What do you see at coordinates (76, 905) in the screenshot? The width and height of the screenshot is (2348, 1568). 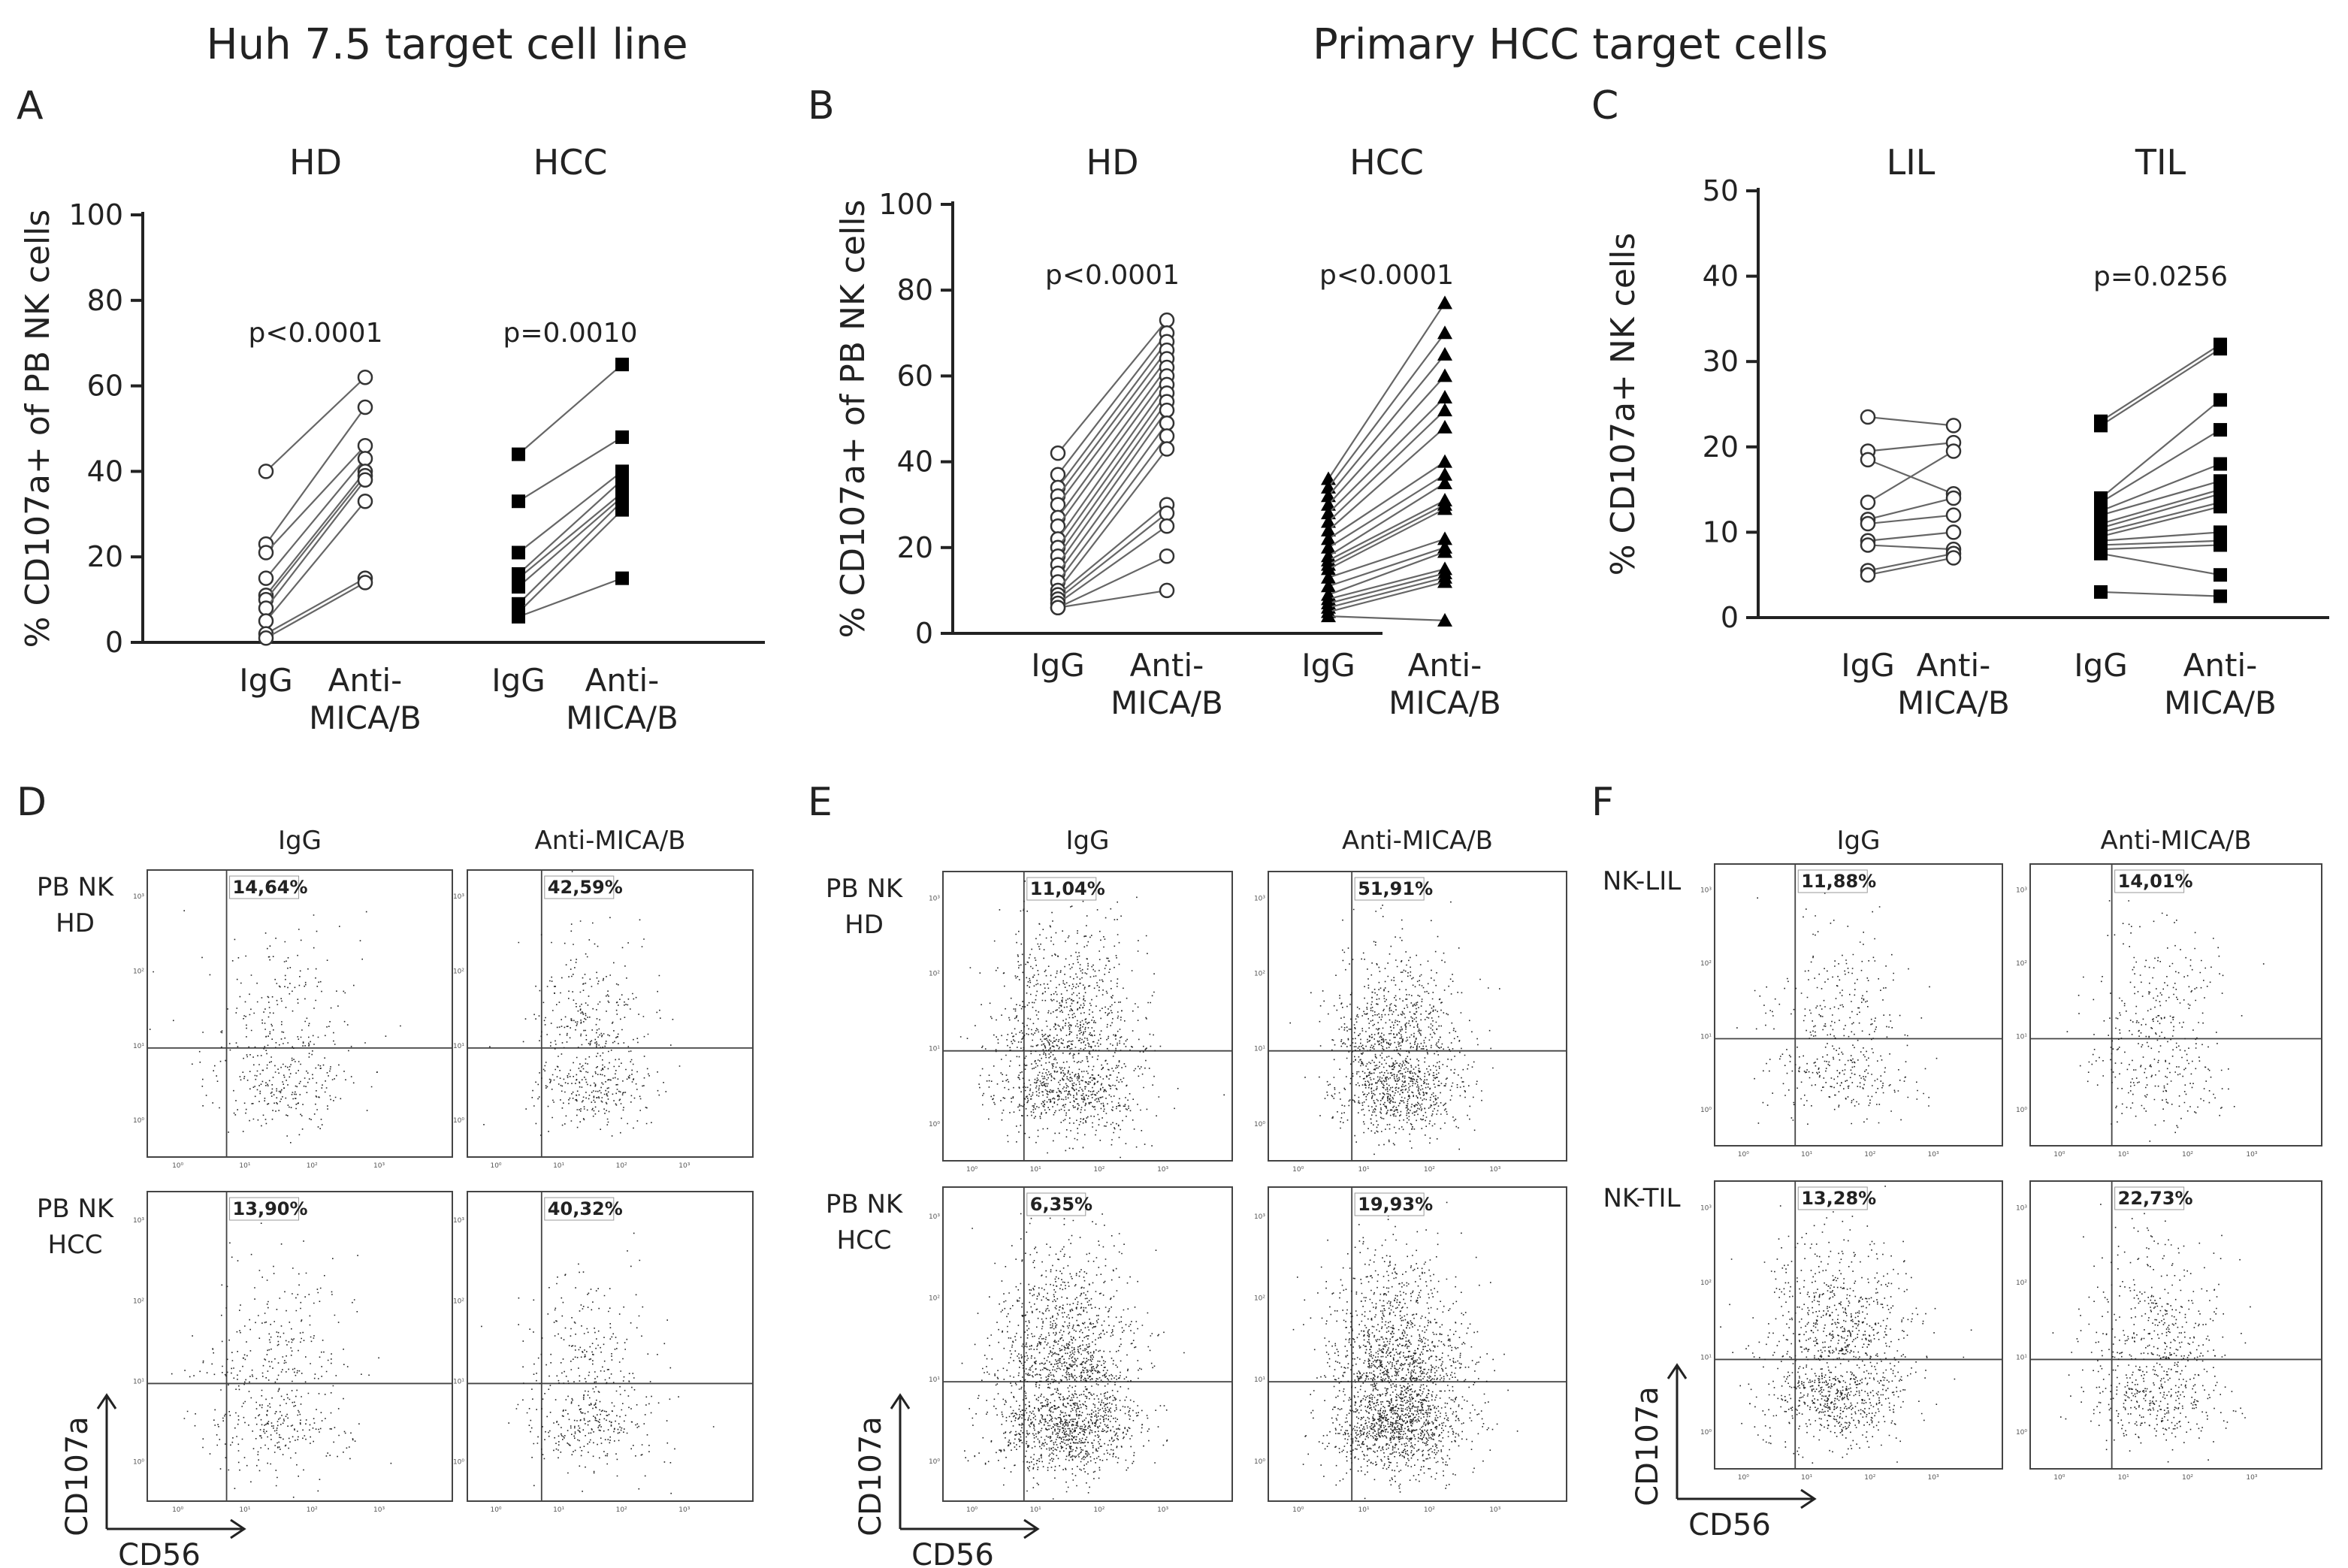 I see `row-label: PB NK HD` at bounding box center [76, 905].